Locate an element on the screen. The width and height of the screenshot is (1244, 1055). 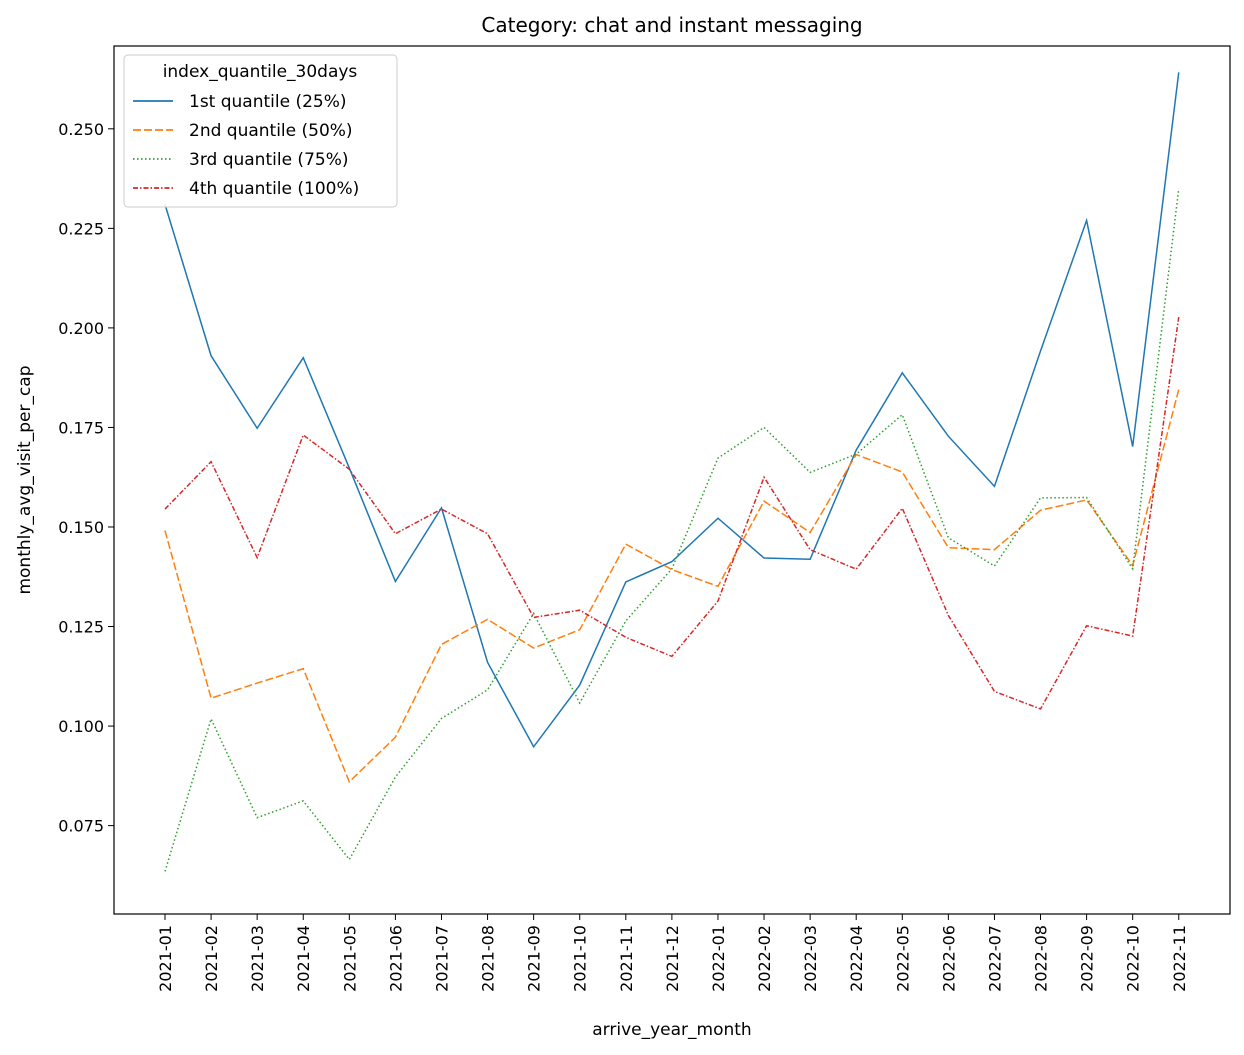
x-tick-label: 2022-07 is located at coordinates (994, 958).